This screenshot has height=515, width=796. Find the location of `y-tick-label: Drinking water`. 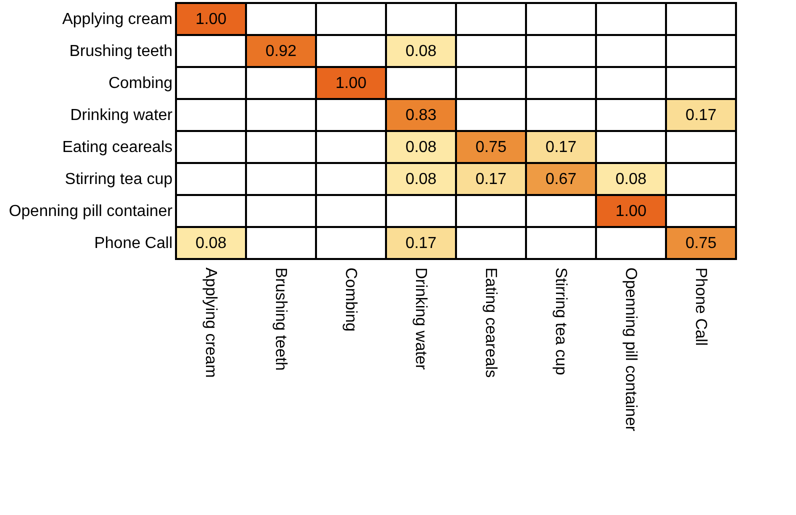

y-tick-label: Drinking water is located at coordinates (122, 115).